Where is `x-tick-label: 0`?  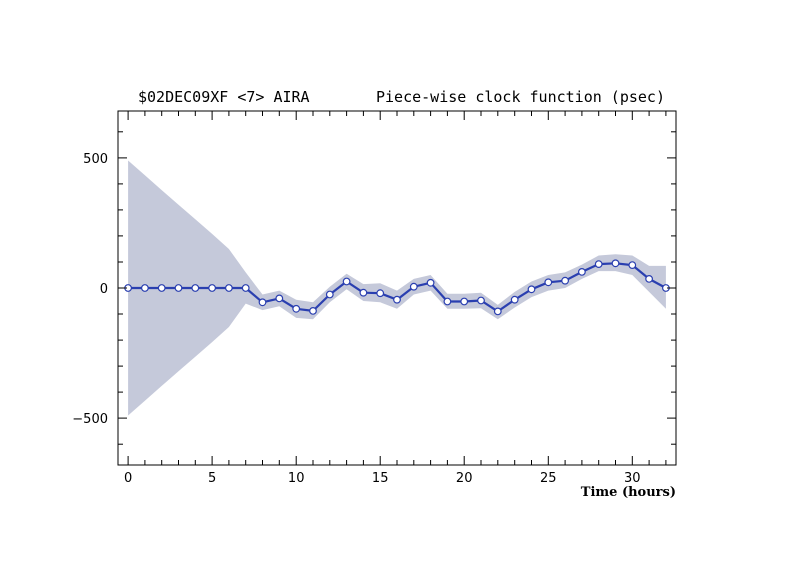
x-tick-label: 0 is located at coordinates (128, 478).